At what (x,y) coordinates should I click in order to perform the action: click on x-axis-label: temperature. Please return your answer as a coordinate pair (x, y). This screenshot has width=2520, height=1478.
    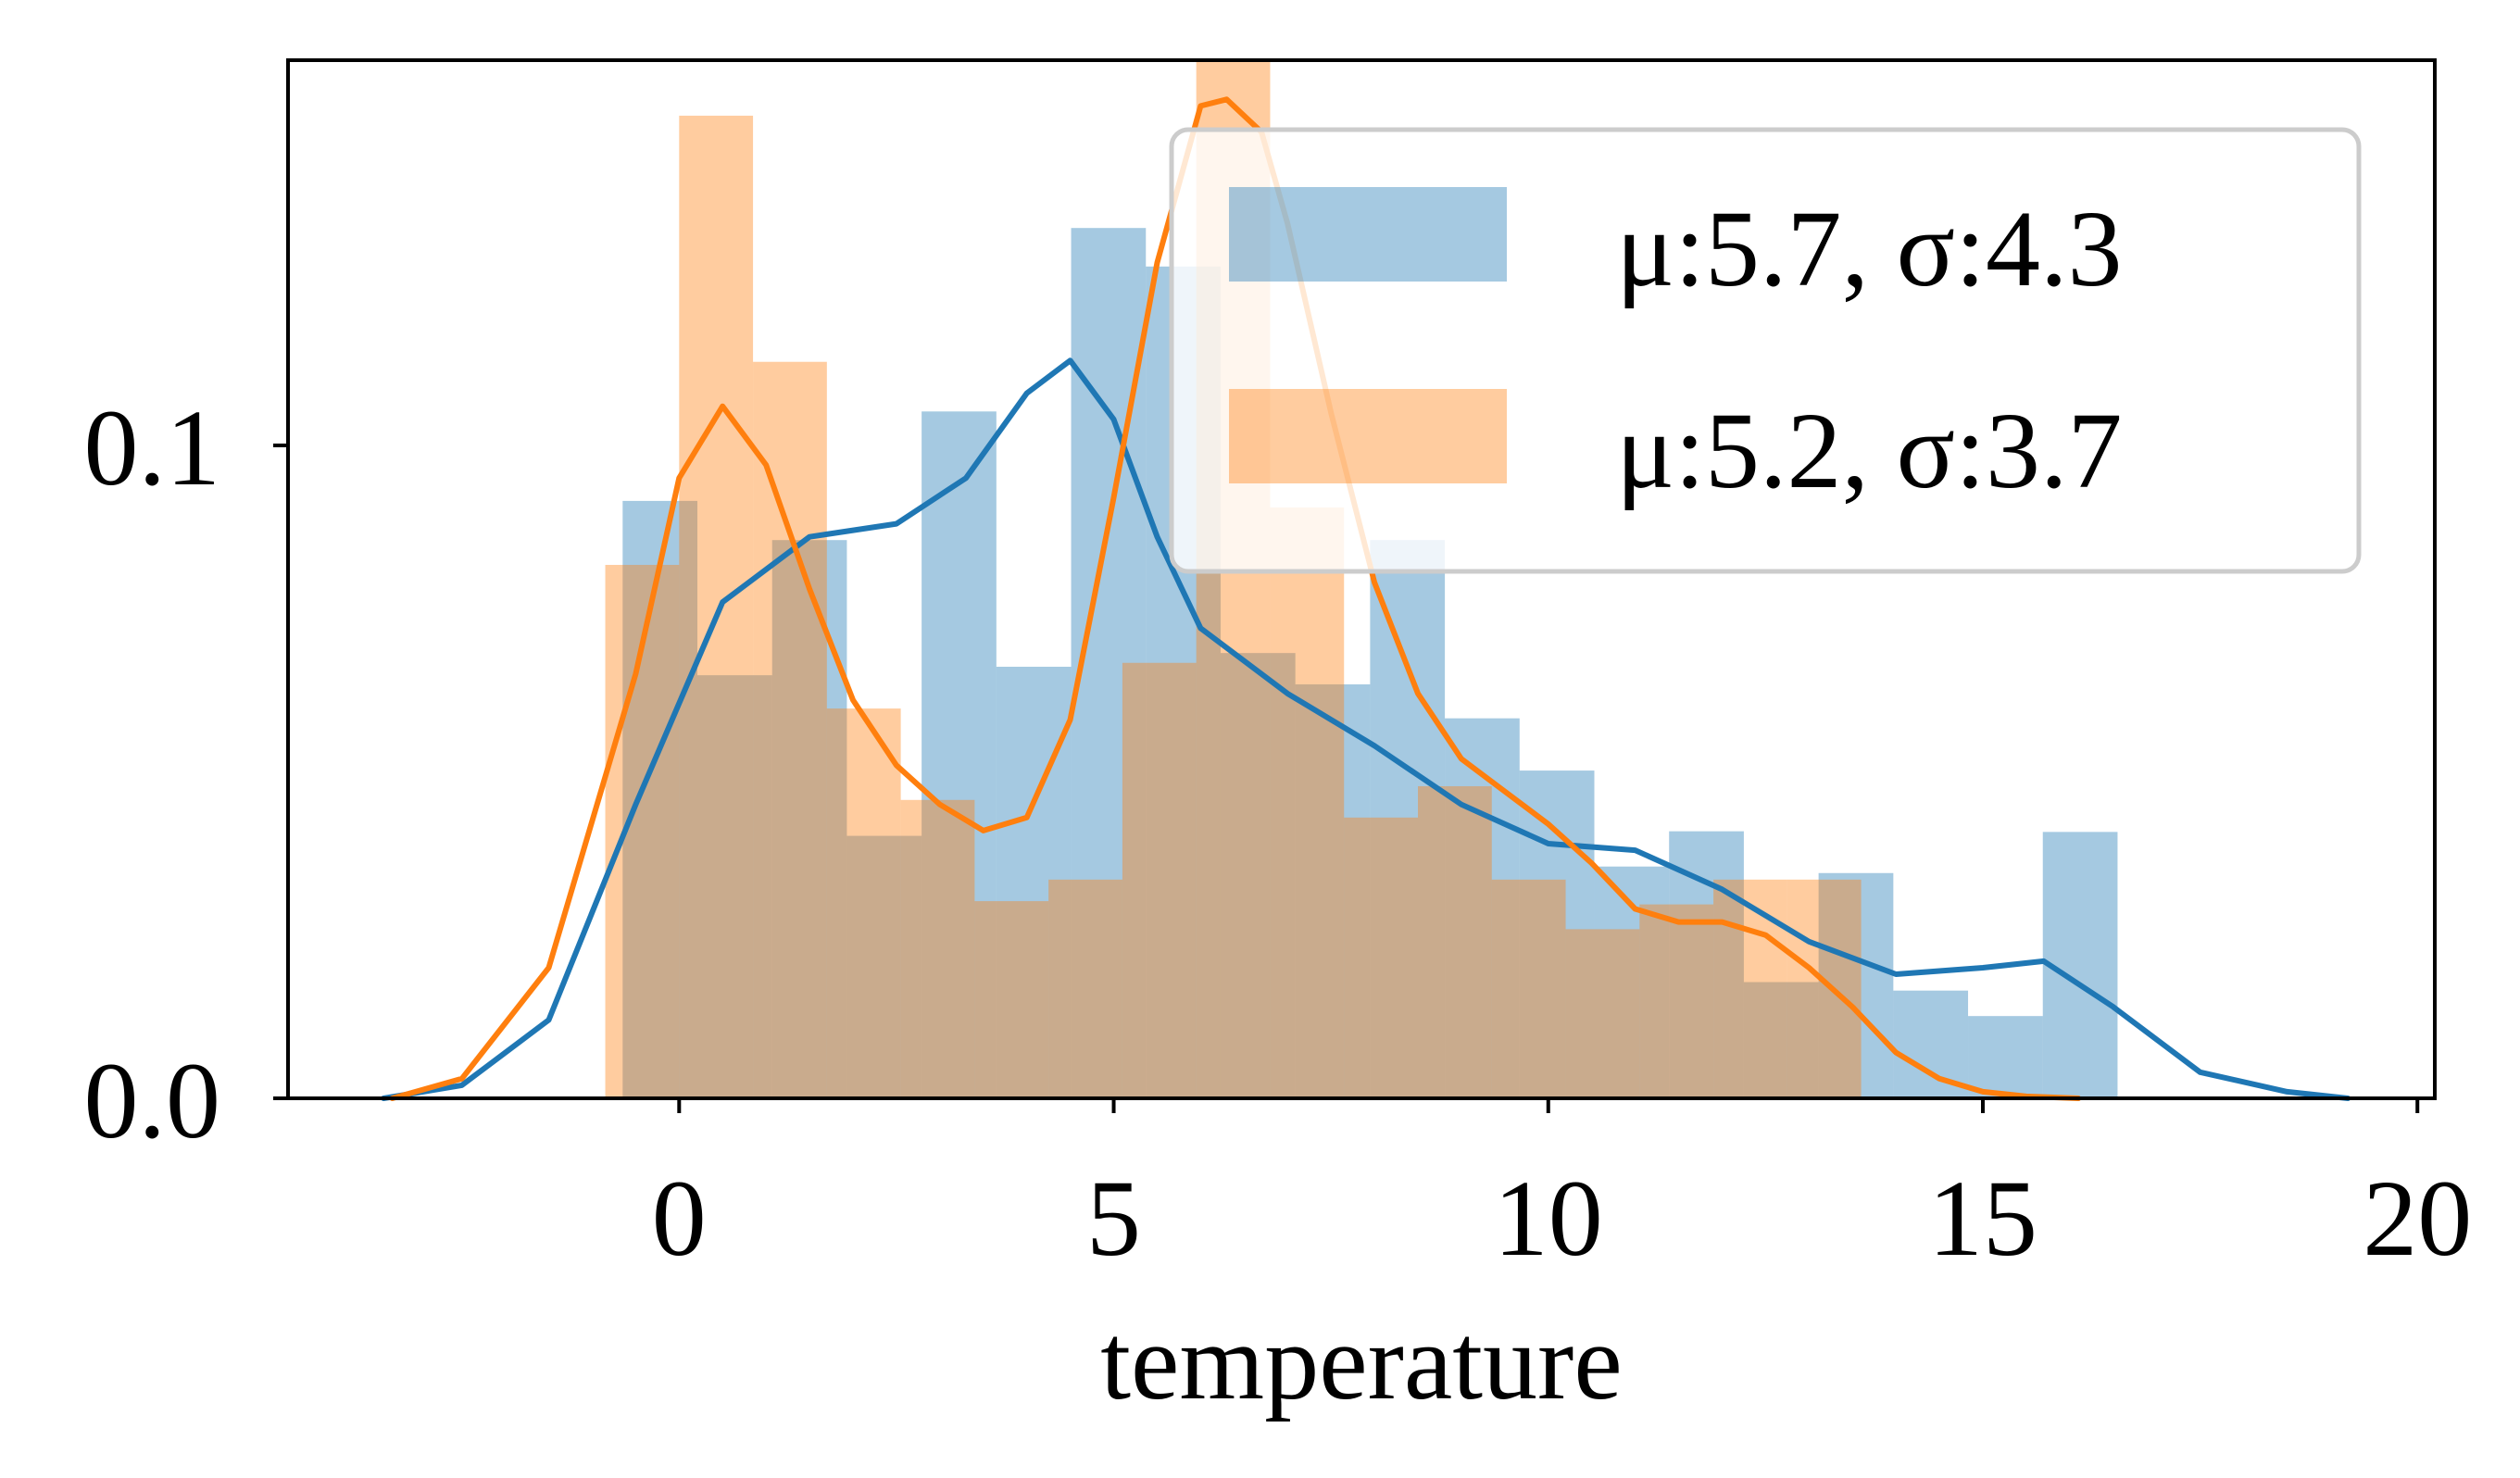
    Looking at the image, I should click on (1361, 1361).